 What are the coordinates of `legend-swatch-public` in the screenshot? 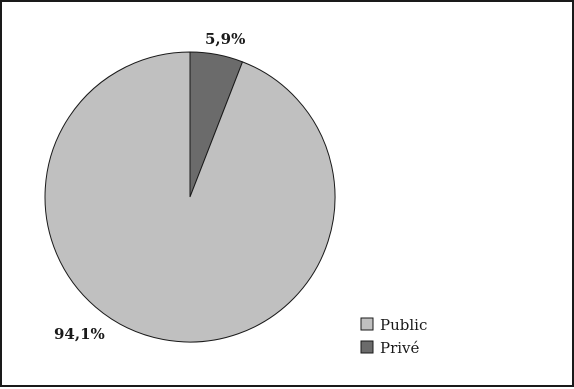 It's located at (367, 324).